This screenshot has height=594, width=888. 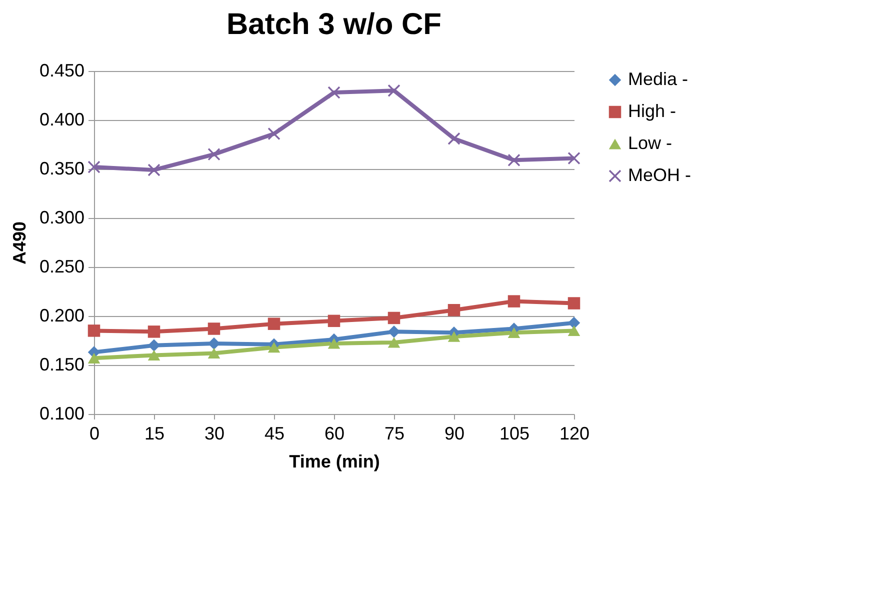 I want to click on y-tick-label: 0.350, so click(x=61, y=168).